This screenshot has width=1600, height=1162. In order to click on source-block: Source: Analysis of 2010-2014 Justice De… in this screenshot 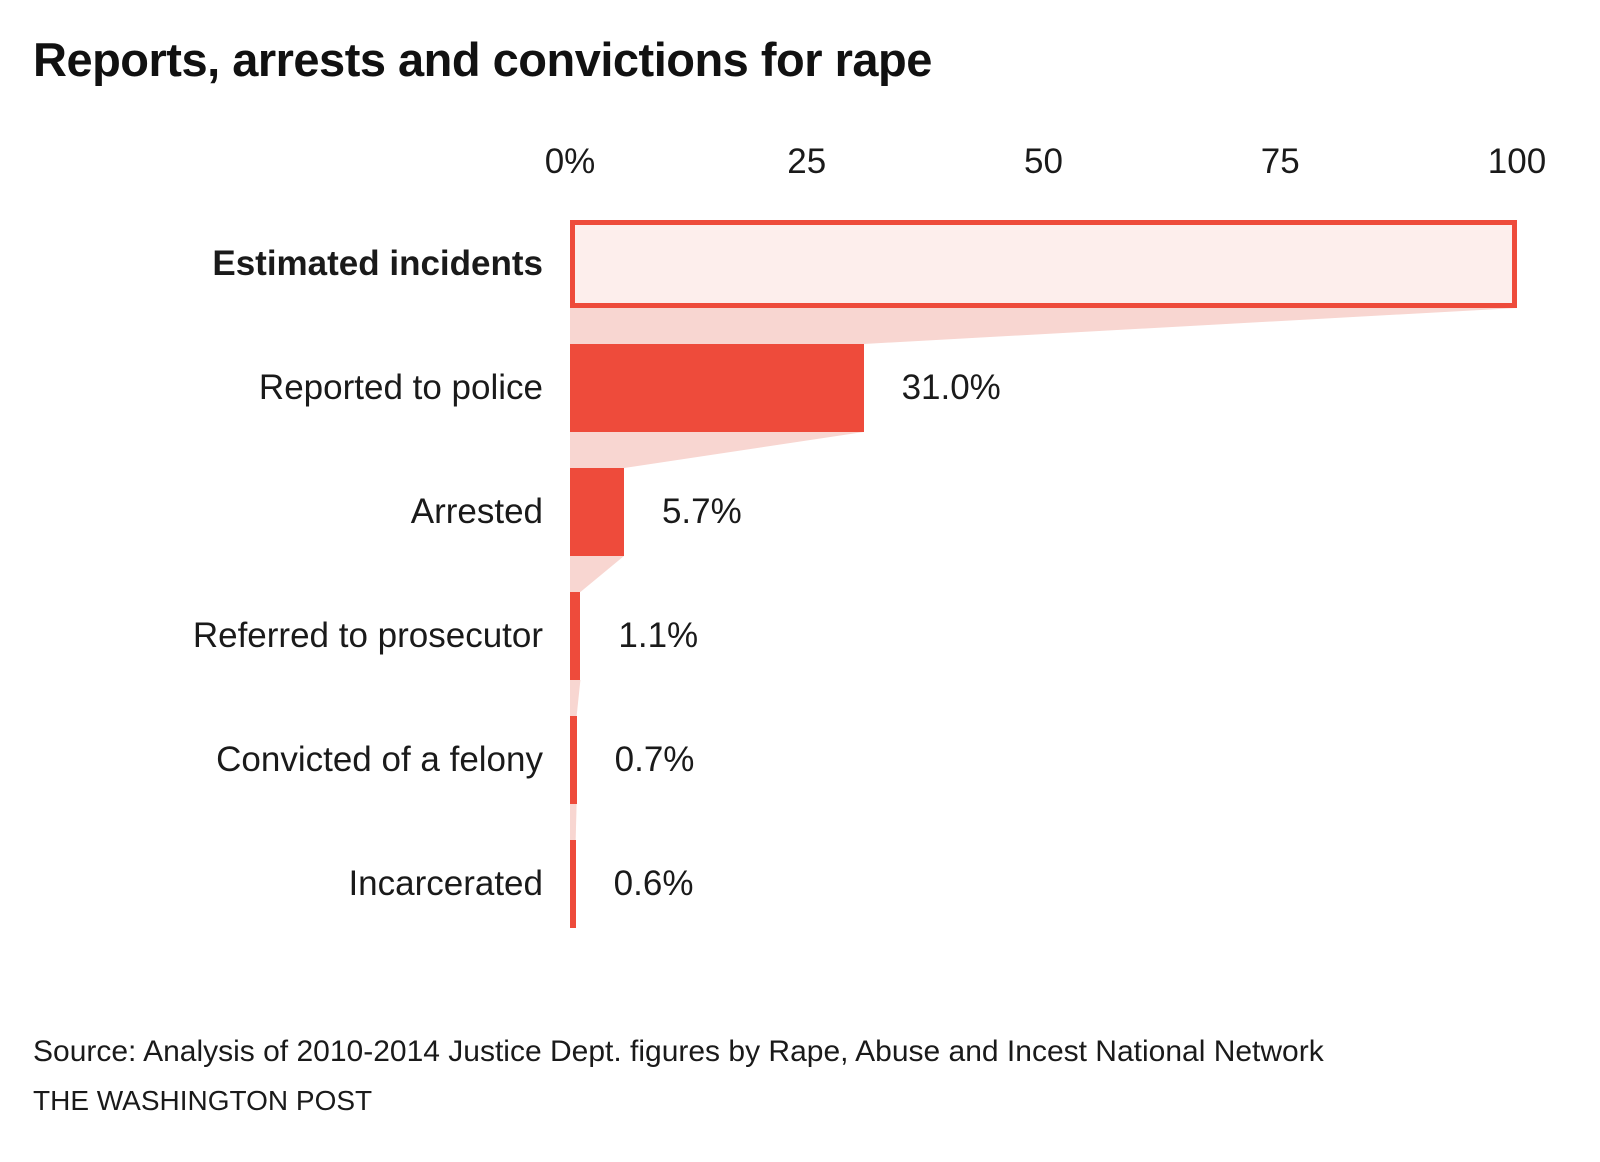, I will do `click(775, 1076)`.